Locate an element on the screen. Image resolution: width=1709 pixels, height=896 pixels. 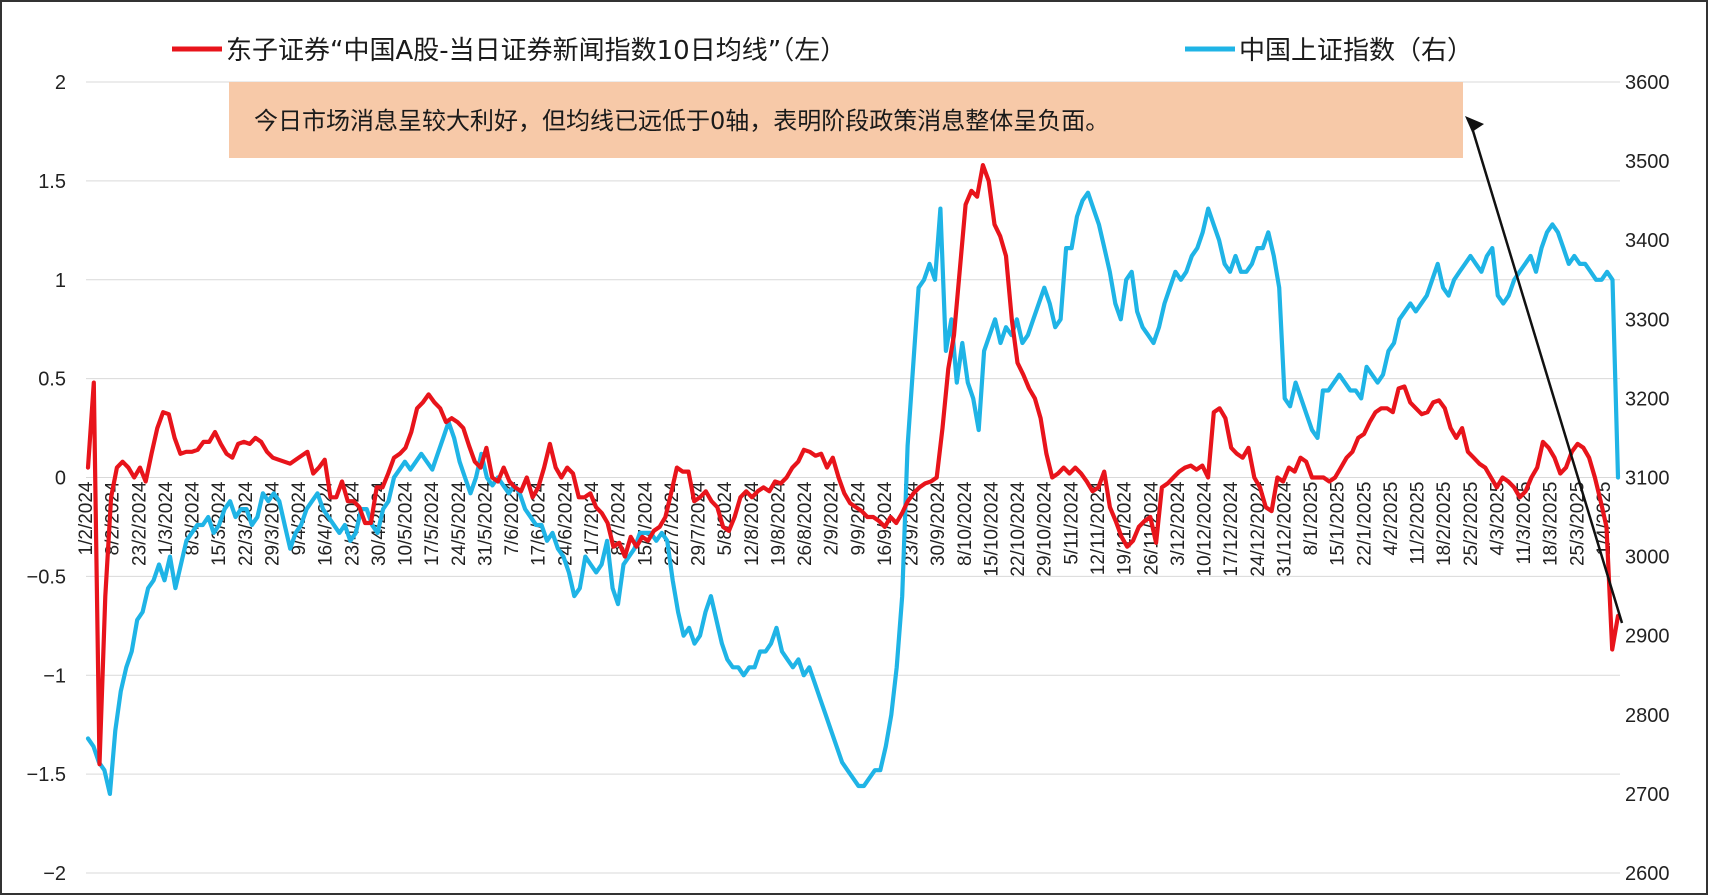
x-axis-tick-label: 19/11/2024 is located at coordinates (1125, 528).